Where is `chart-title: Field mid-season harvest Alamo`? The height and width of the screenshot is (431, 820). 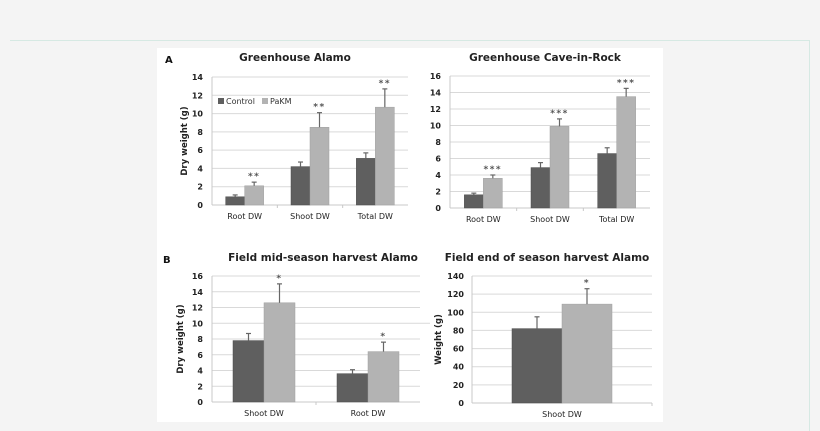
chart-title: Field mid-season harvest Alamo is located at coordinates (323, 258).